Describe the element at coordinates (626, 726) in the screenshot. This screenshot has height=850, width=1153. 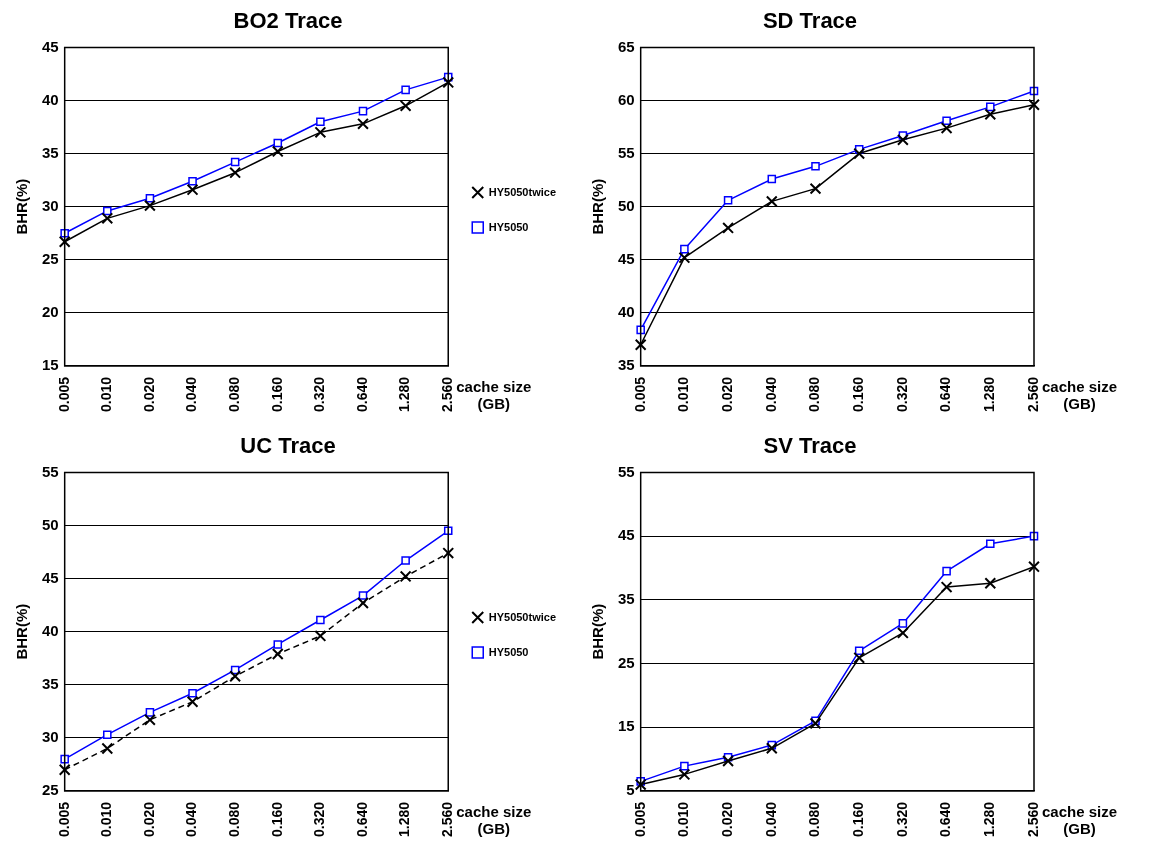
I see `y-tick-label: 15` at that location.